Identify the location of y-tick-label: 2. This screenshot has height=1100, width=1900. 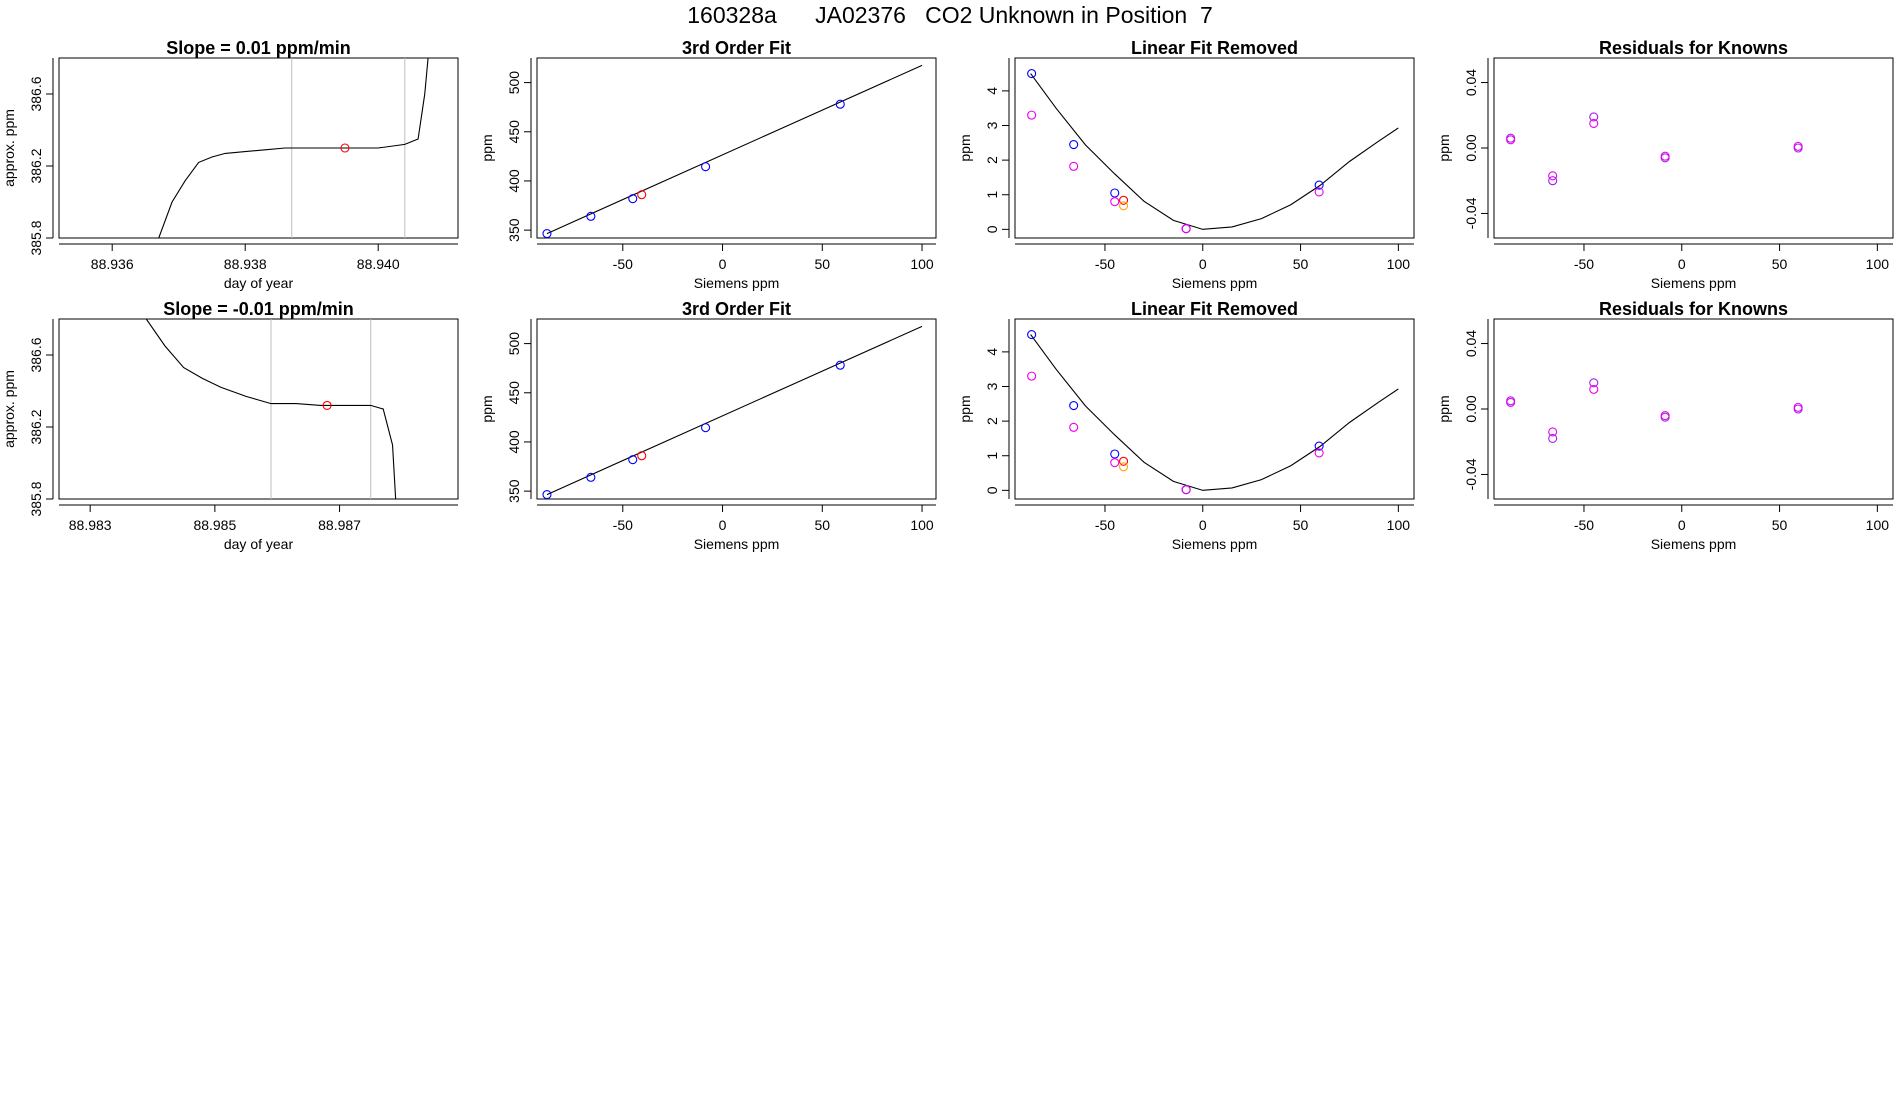
(992, 421).